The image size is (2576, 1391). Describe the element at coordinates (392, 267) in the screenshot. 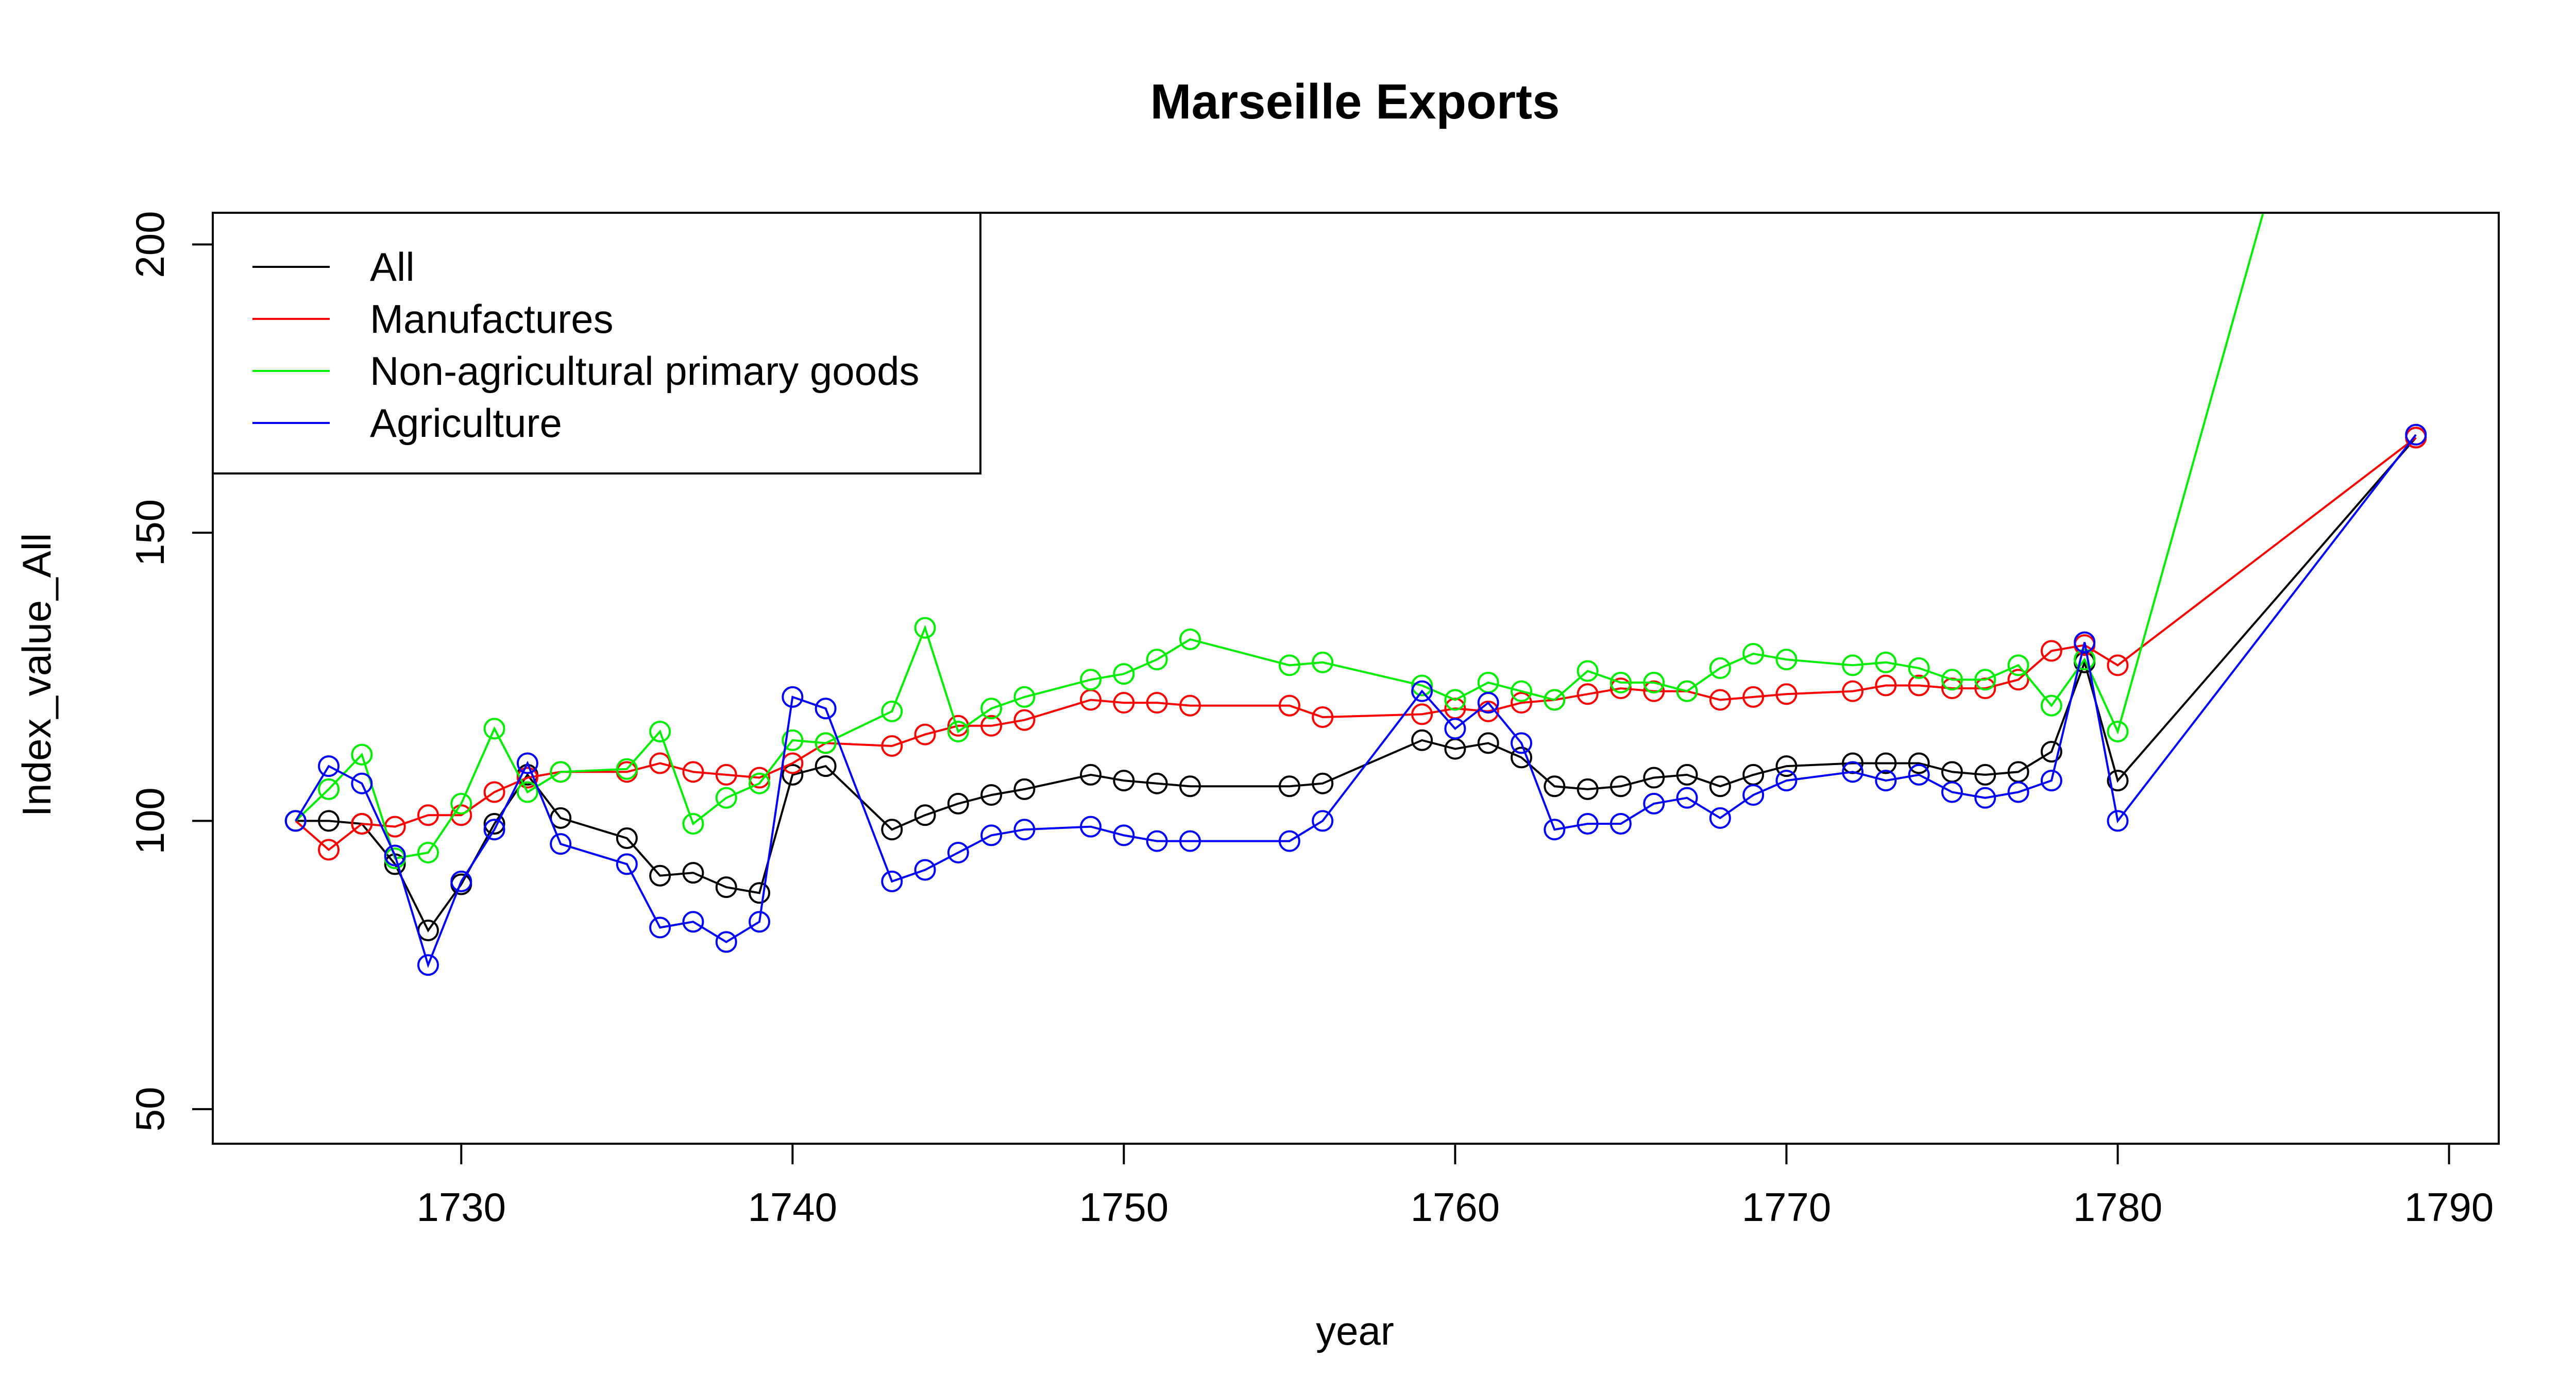

I see `legend-label: All` at that location.